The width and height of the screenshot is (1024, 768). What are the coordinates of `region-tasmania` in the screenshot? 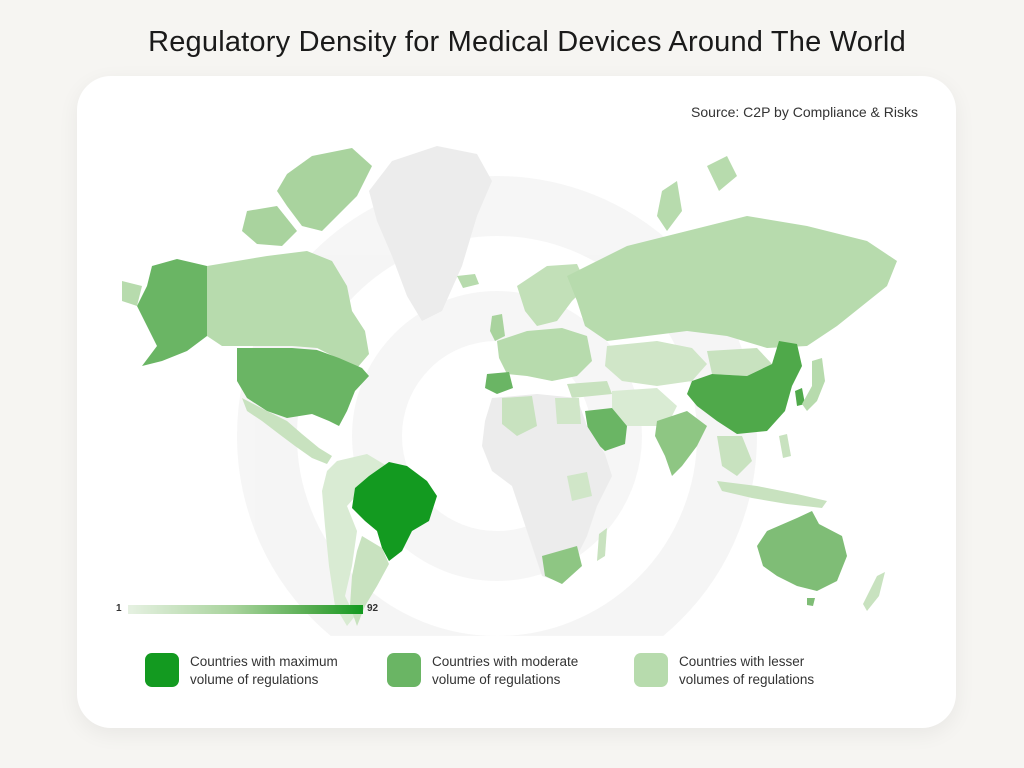 It's located at (811, 602).